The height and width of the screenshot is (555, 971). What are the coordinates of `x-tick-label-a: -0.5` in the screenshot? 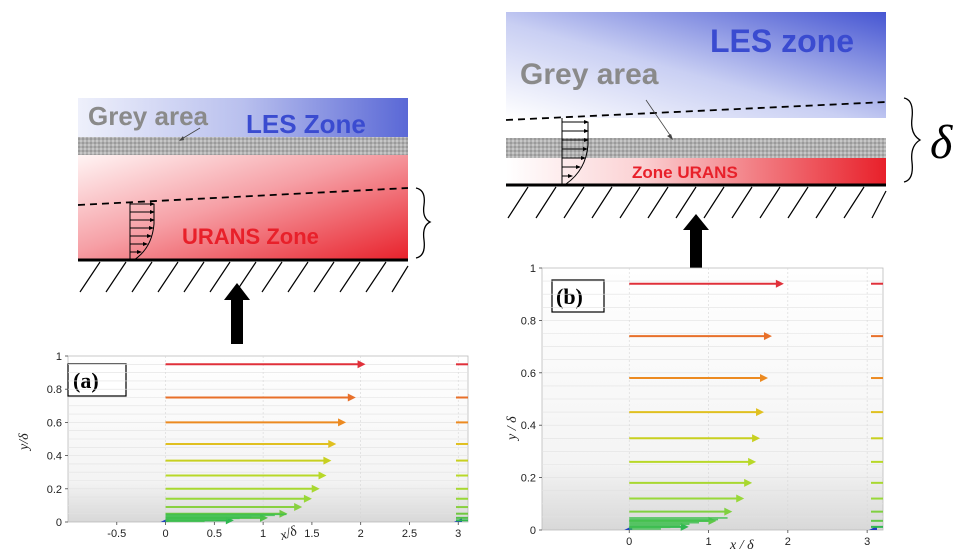 It's located at (116, 534).